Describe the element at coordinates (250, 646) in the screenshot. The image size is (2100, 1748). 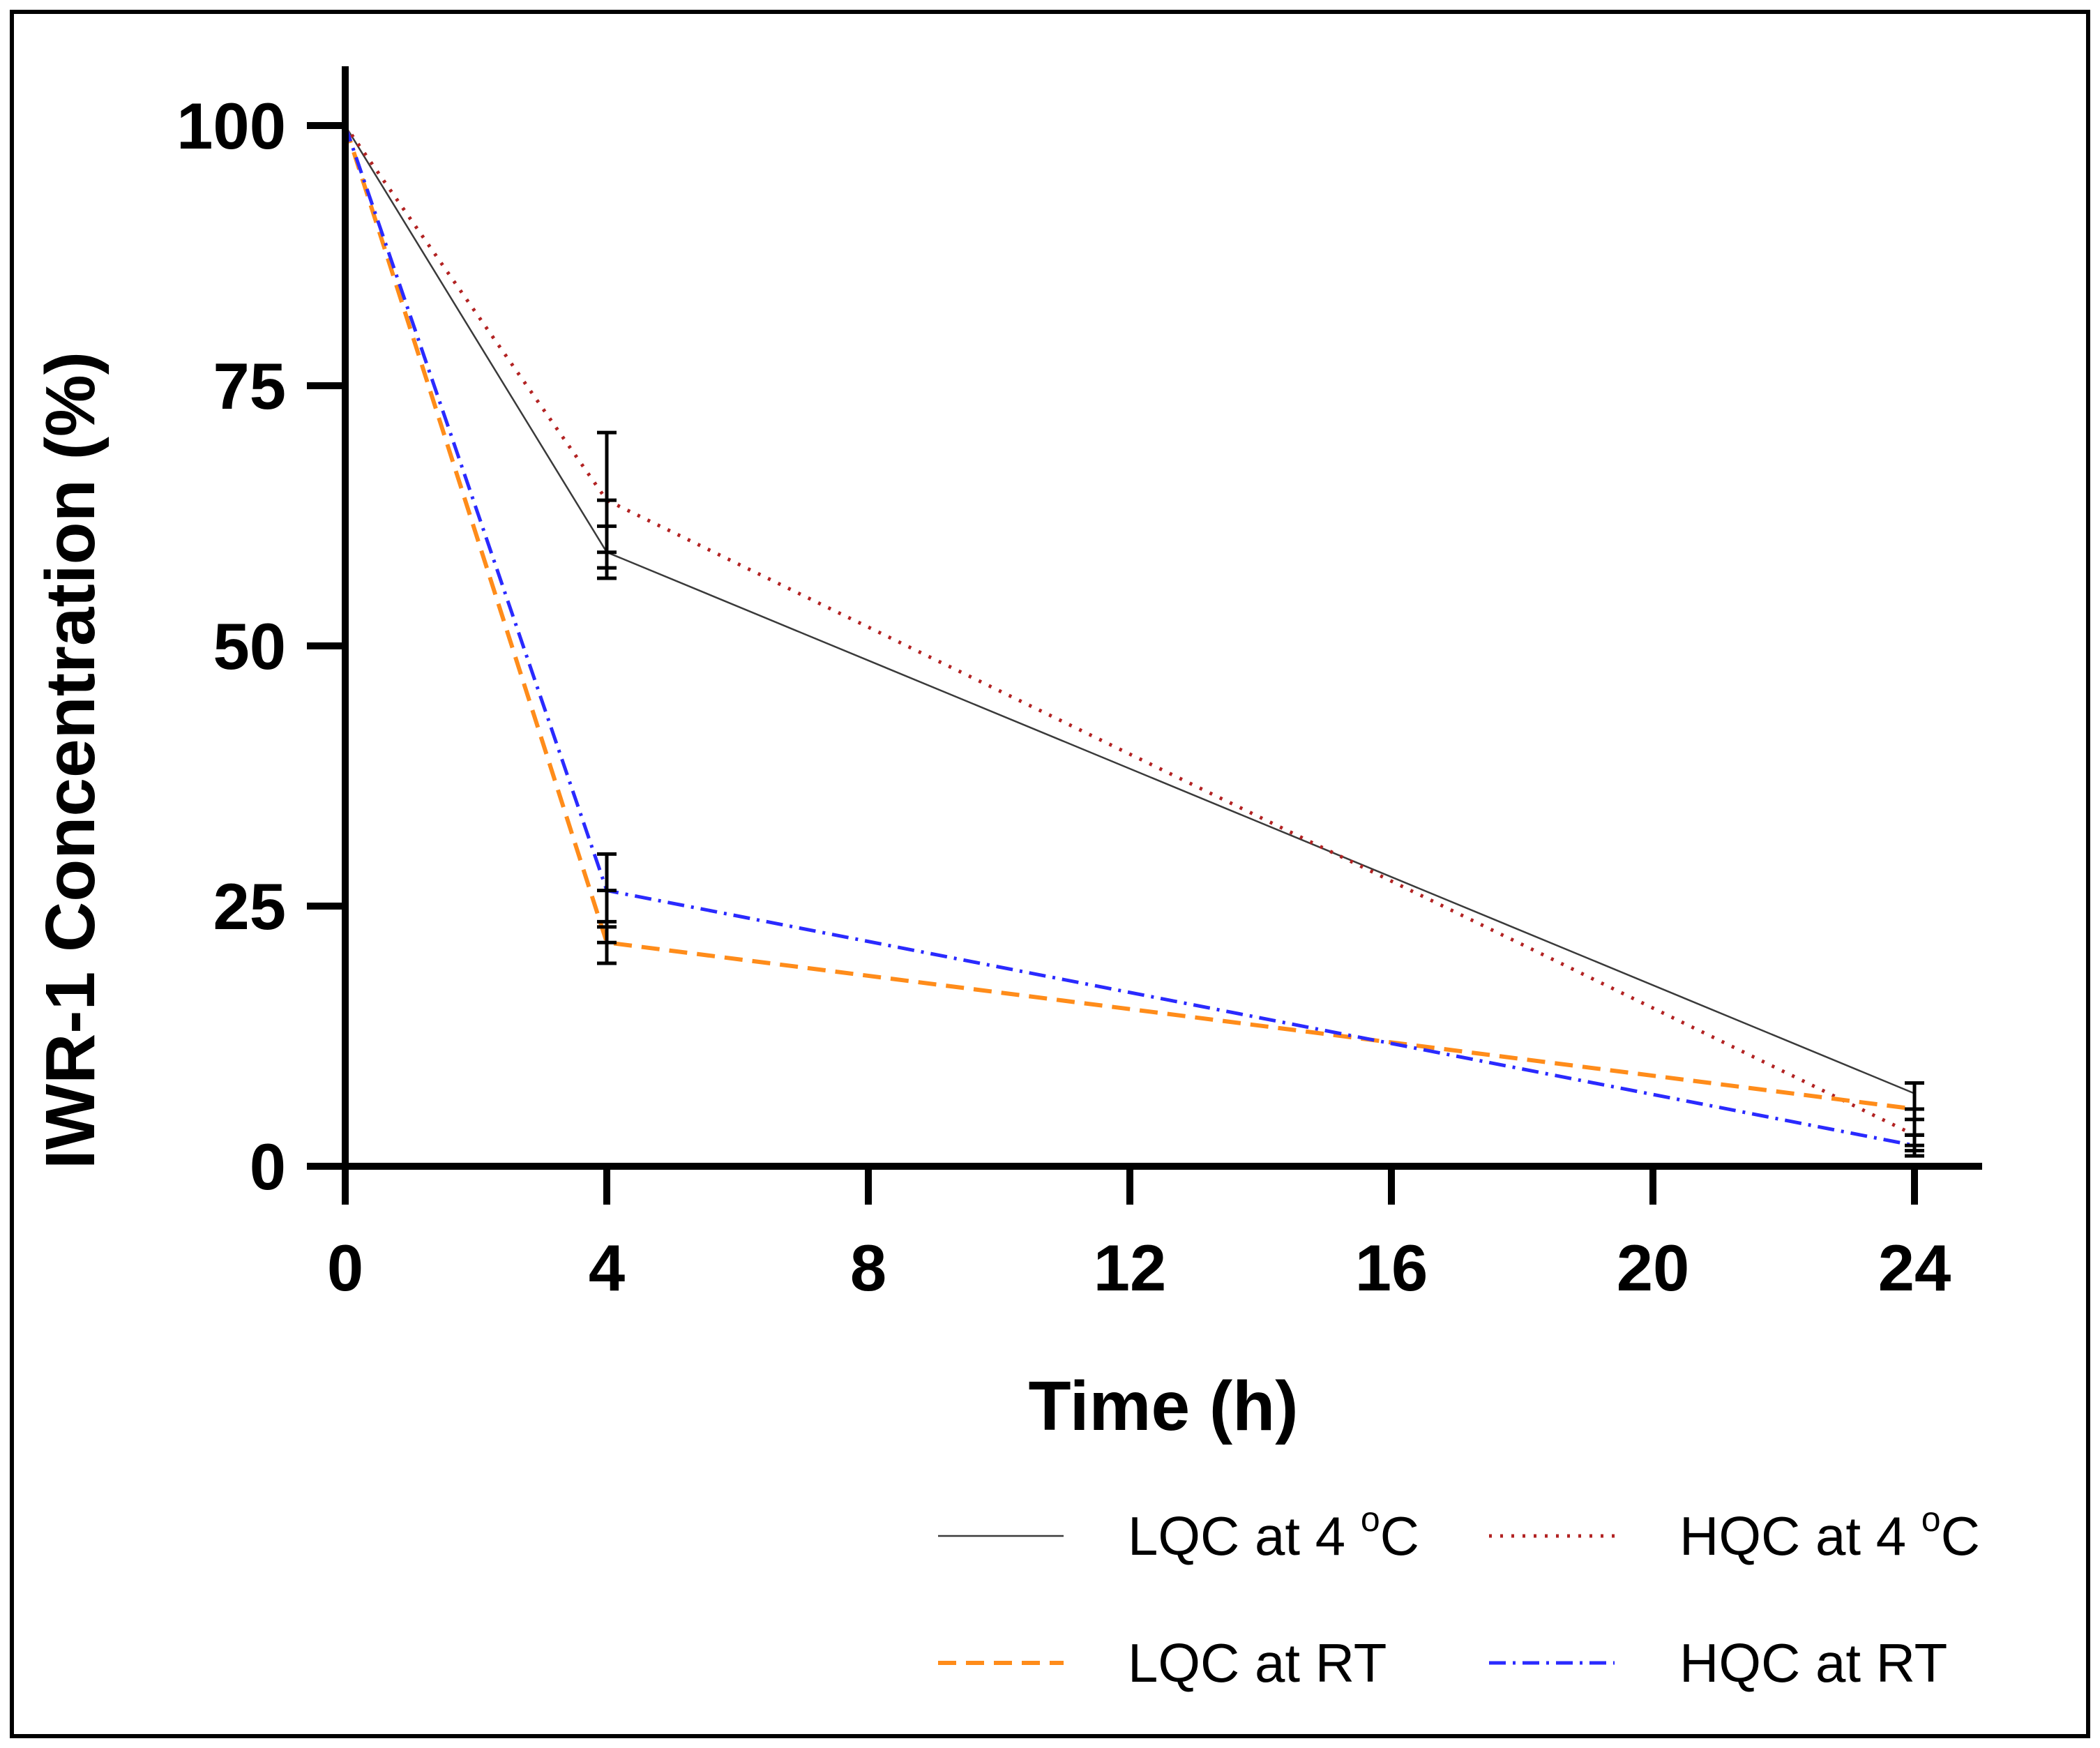
I see `y-tick-label: 50` at that location.